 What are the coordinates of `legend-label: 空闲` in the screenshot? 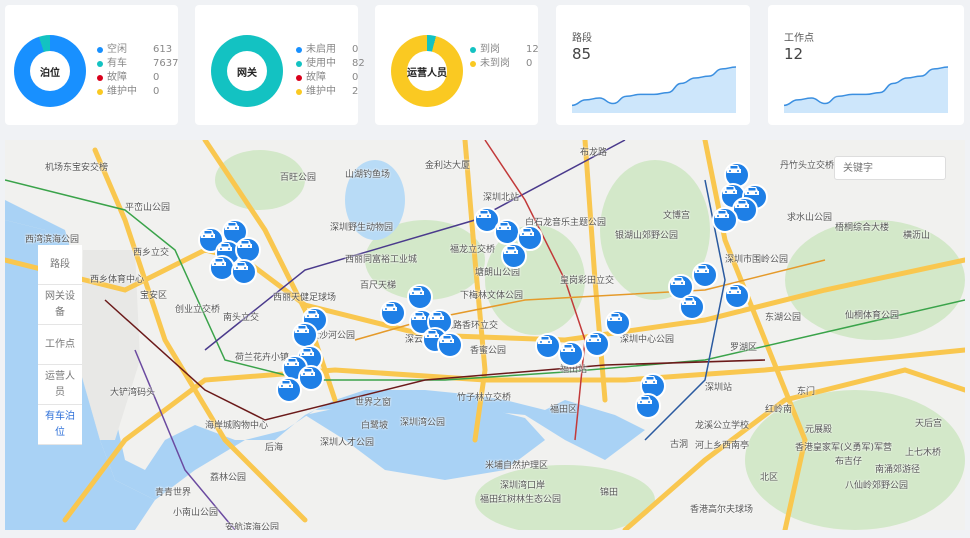 It's located at (117, 49).